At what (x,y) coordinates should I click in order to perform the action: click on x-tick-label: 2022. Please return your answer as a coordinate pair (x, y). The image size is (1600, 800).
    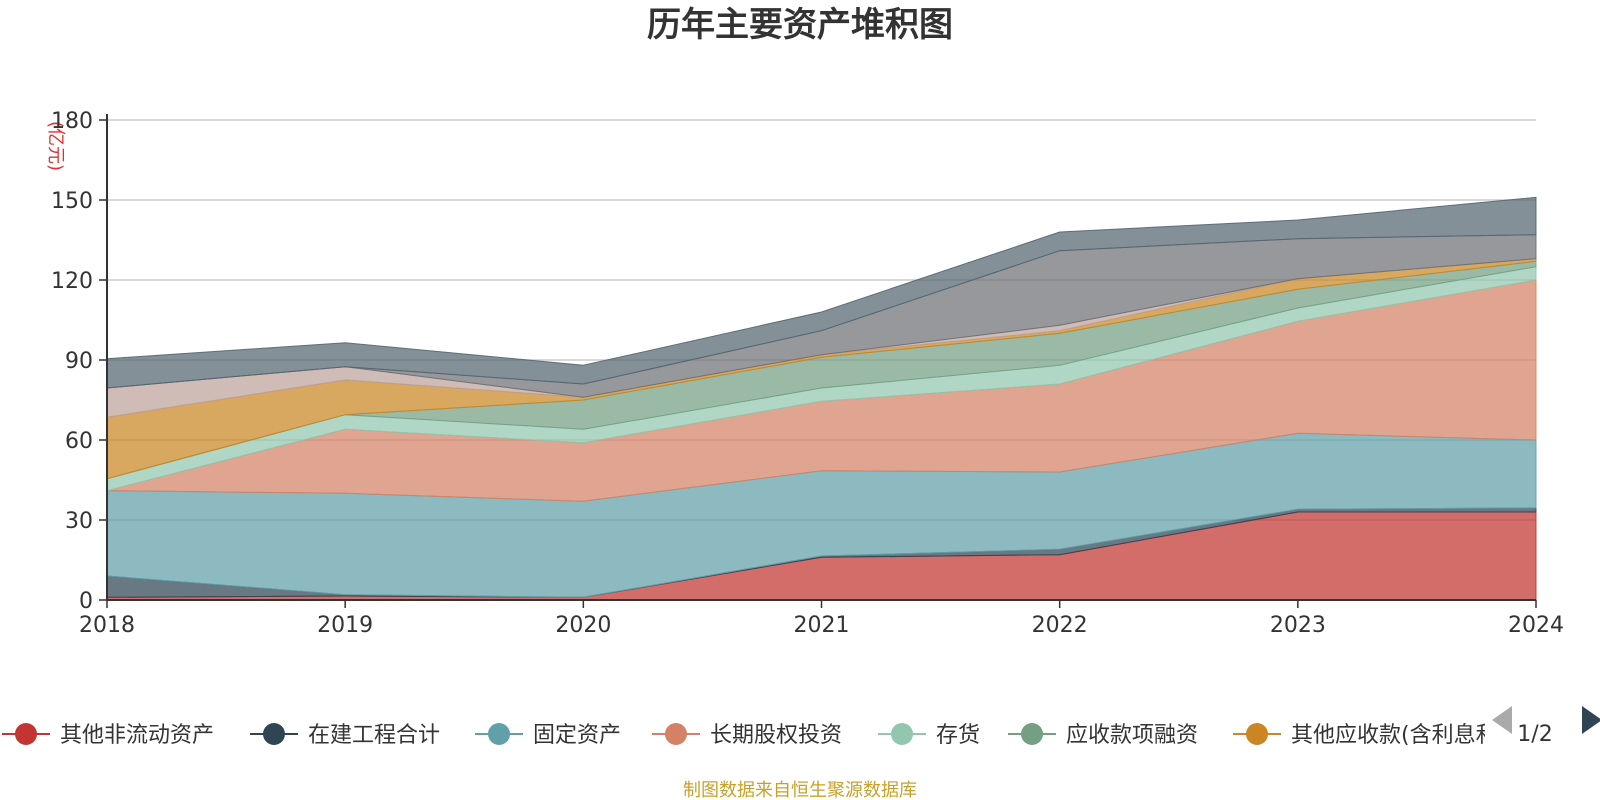
    Looking at the image, I should click on (1060, 625).